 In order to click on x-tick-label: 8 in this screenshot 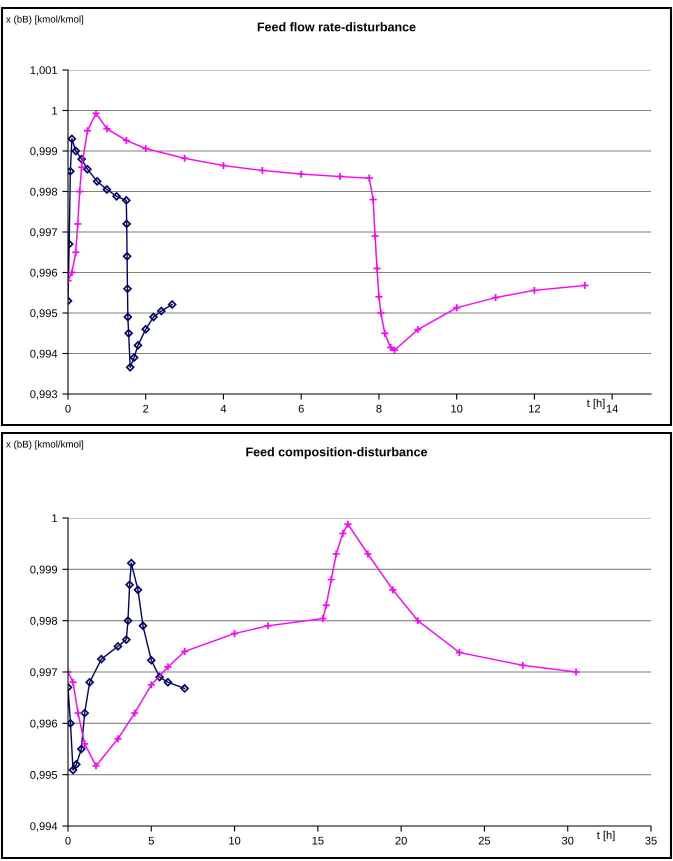, I will do `click(379, 408)`.